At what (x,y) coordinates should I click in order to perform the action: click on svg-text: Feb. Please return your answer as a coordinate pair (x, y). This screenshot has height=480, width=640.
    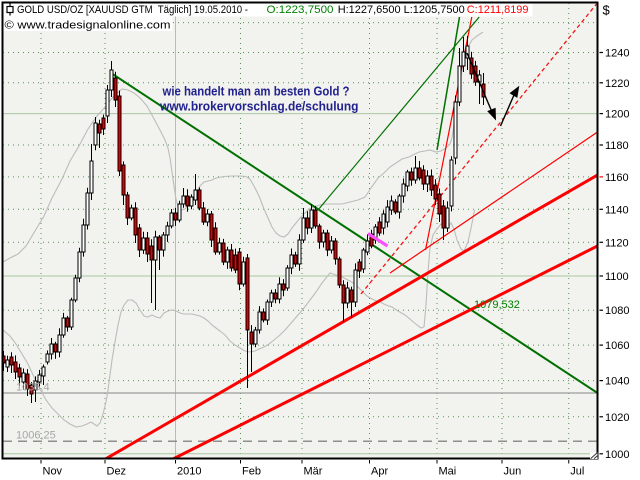
    Looking at the image, I should click on (251, 472).